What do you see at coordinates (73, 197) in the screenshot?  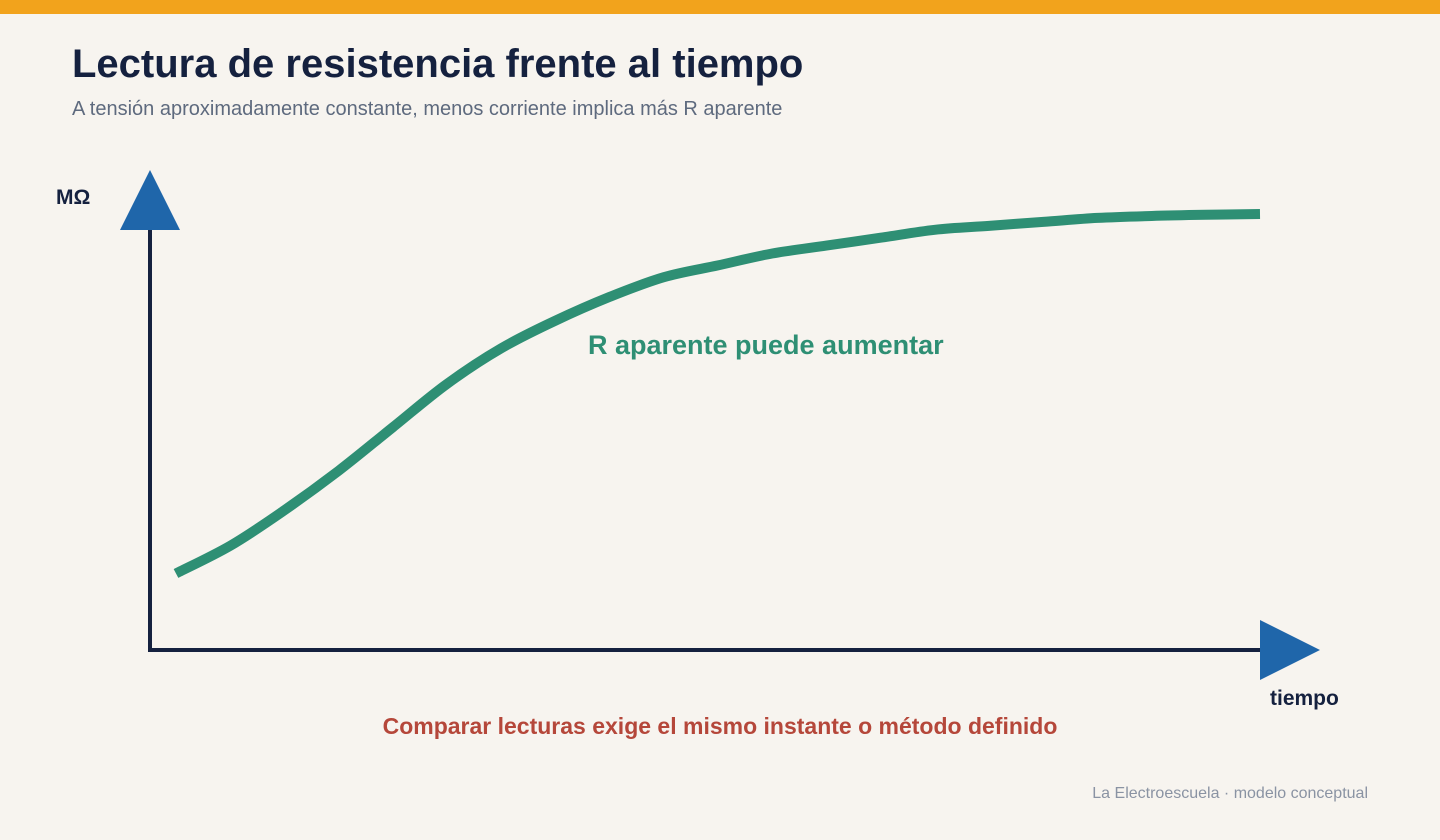 I see `y-axis-label: MΩ` at bounding box center [73, 197].